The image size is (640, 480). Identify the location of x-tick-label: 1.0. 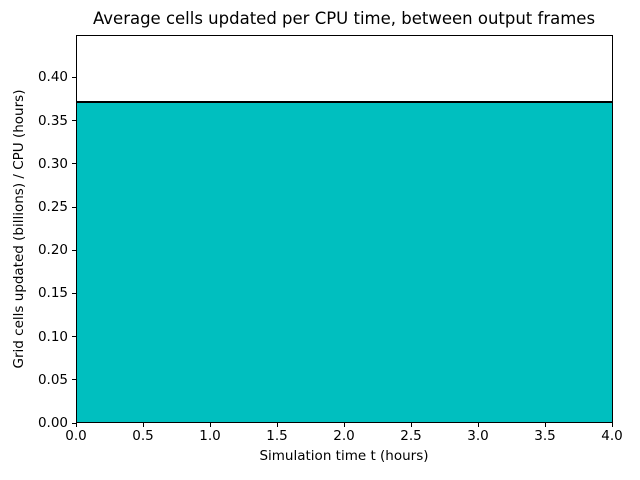
(210, 436).